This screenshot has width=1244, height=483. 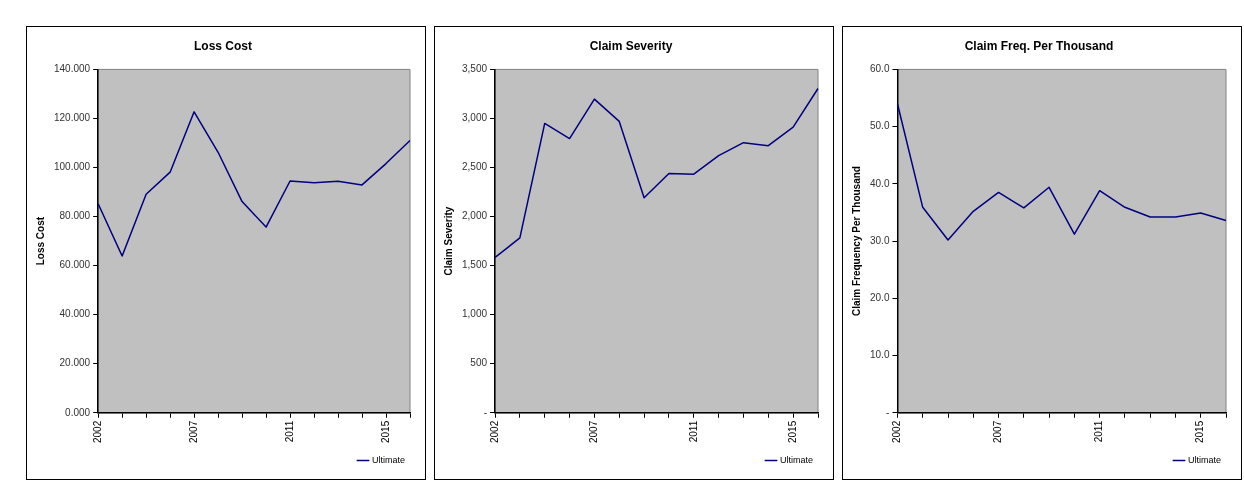 What do you see at coordinates (631, 45) in the screenshot?
I see `chart-title: Claim Severity` at bounding box center [631, 45].